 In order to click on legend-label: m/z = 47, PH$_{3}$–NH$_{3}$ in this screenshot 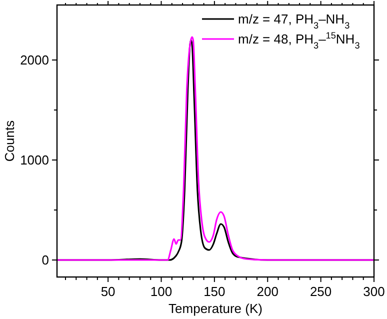, I will do `click(294, 21)`.